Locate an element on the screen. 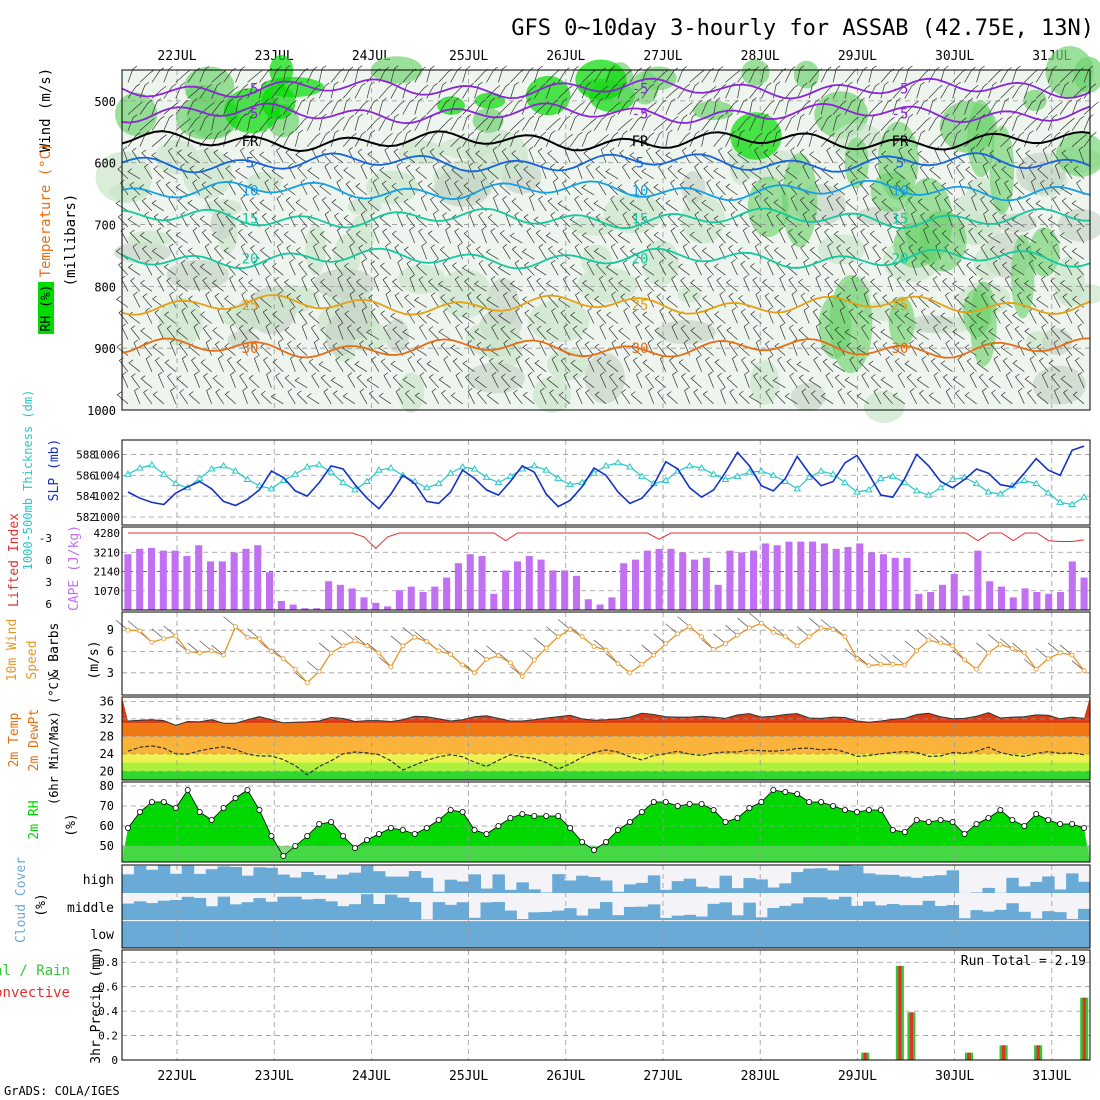  lifted-index-line is located at coordinates (606, 541).